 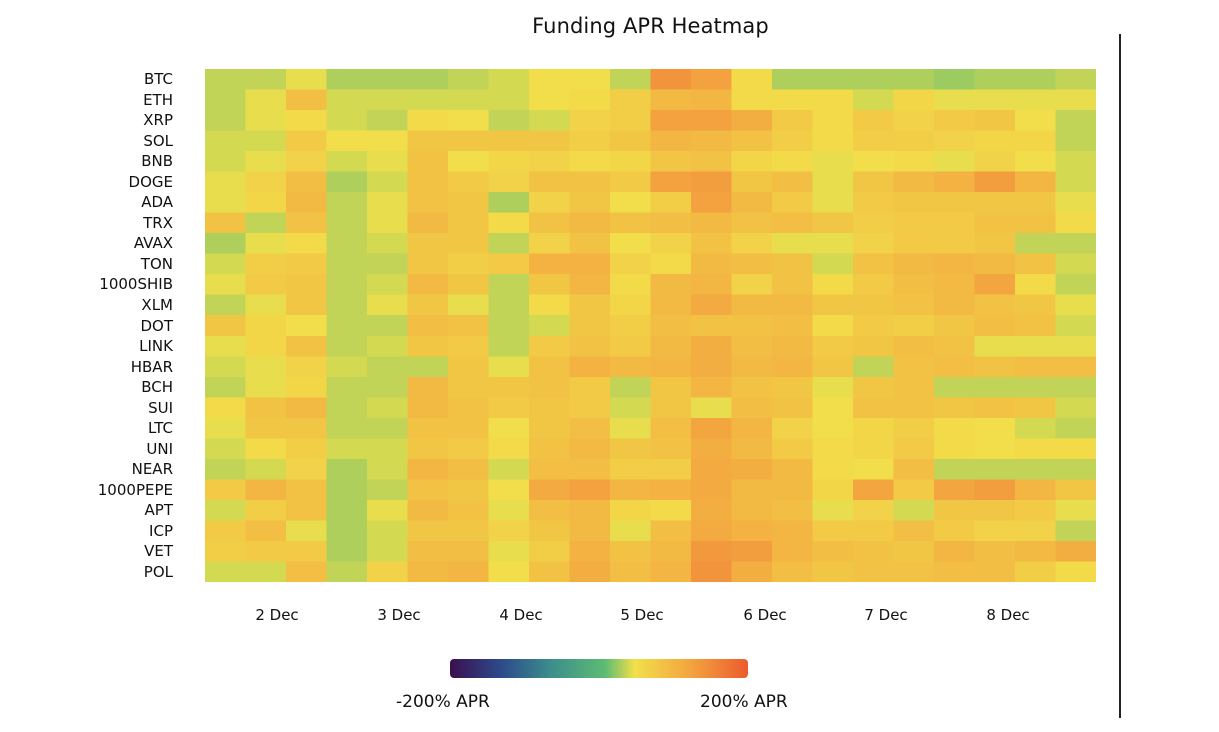 I want to click on y-tick-label: NEAR, so click(x=152, y=469).